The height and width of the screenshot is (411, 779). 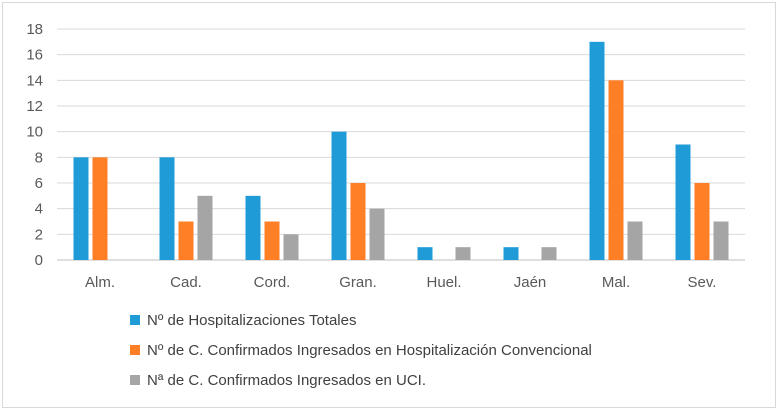 I want to click on x-tick-label: Gran., so click(x=358, y=282).